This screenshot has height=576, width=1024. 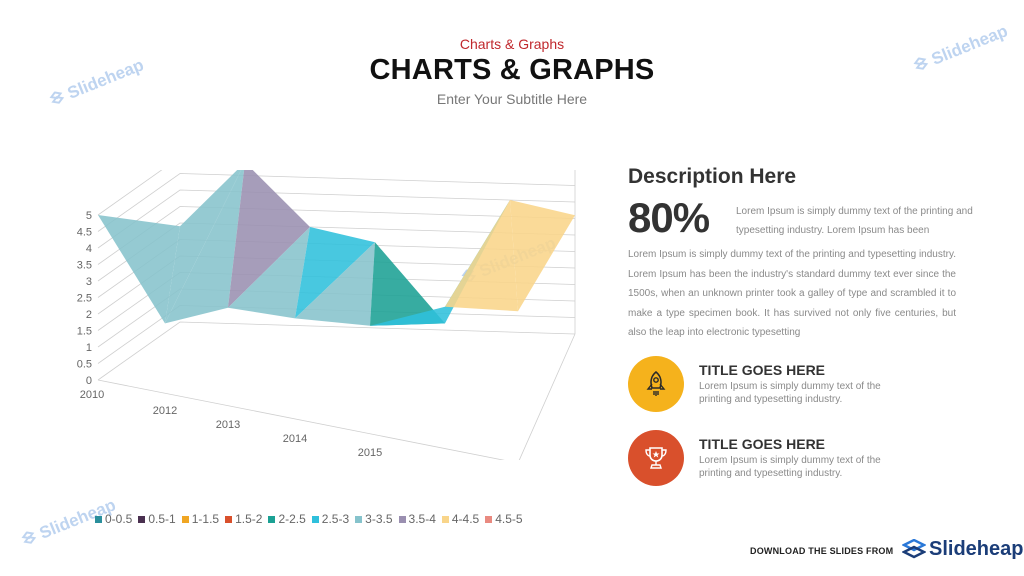 What do you see at coordinates (84, 233) in the screenshot?
I see `y-tick-label: 4.5` at bounding box center [84, 233].